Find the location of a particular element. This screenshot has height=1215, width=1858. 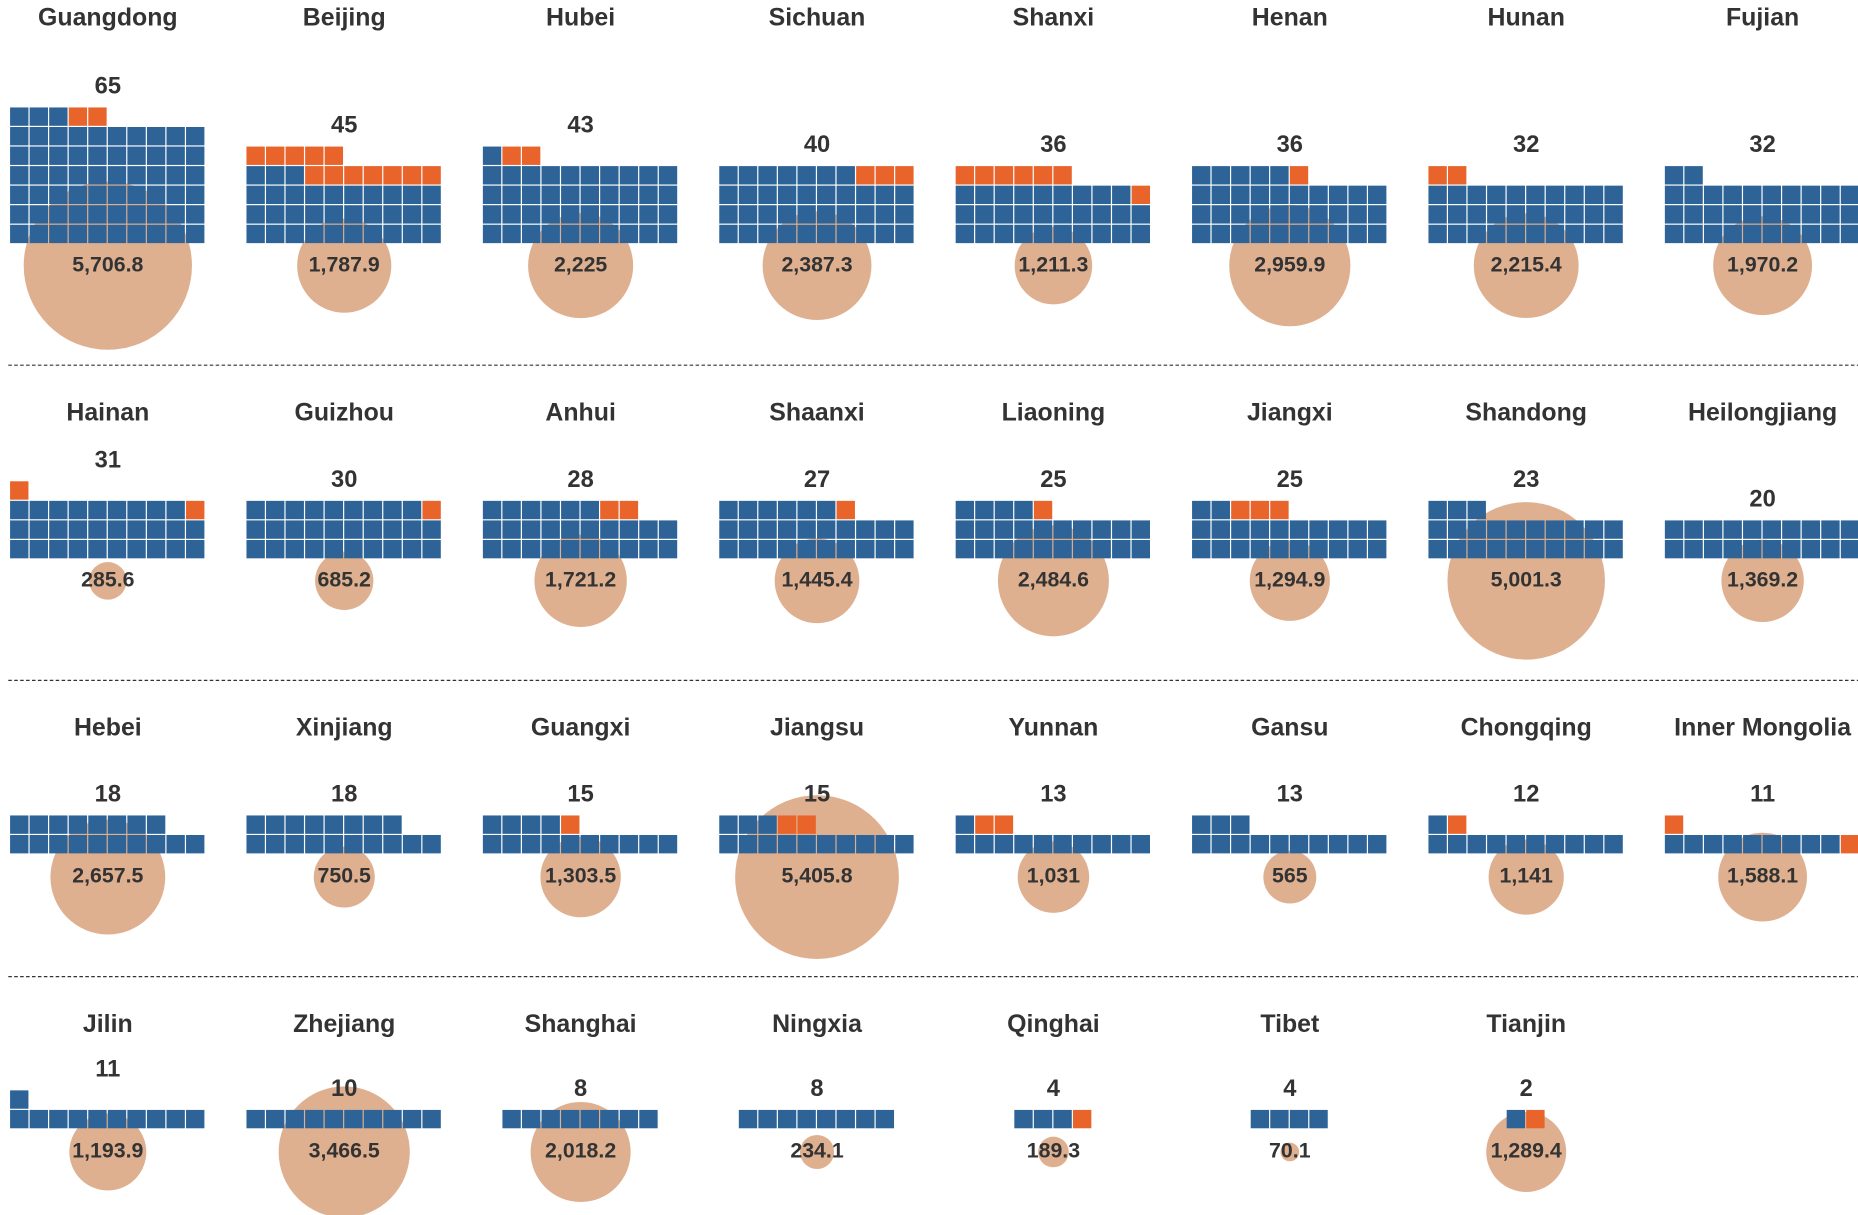

count-label: 8 is located at coordinates (816, 1089).